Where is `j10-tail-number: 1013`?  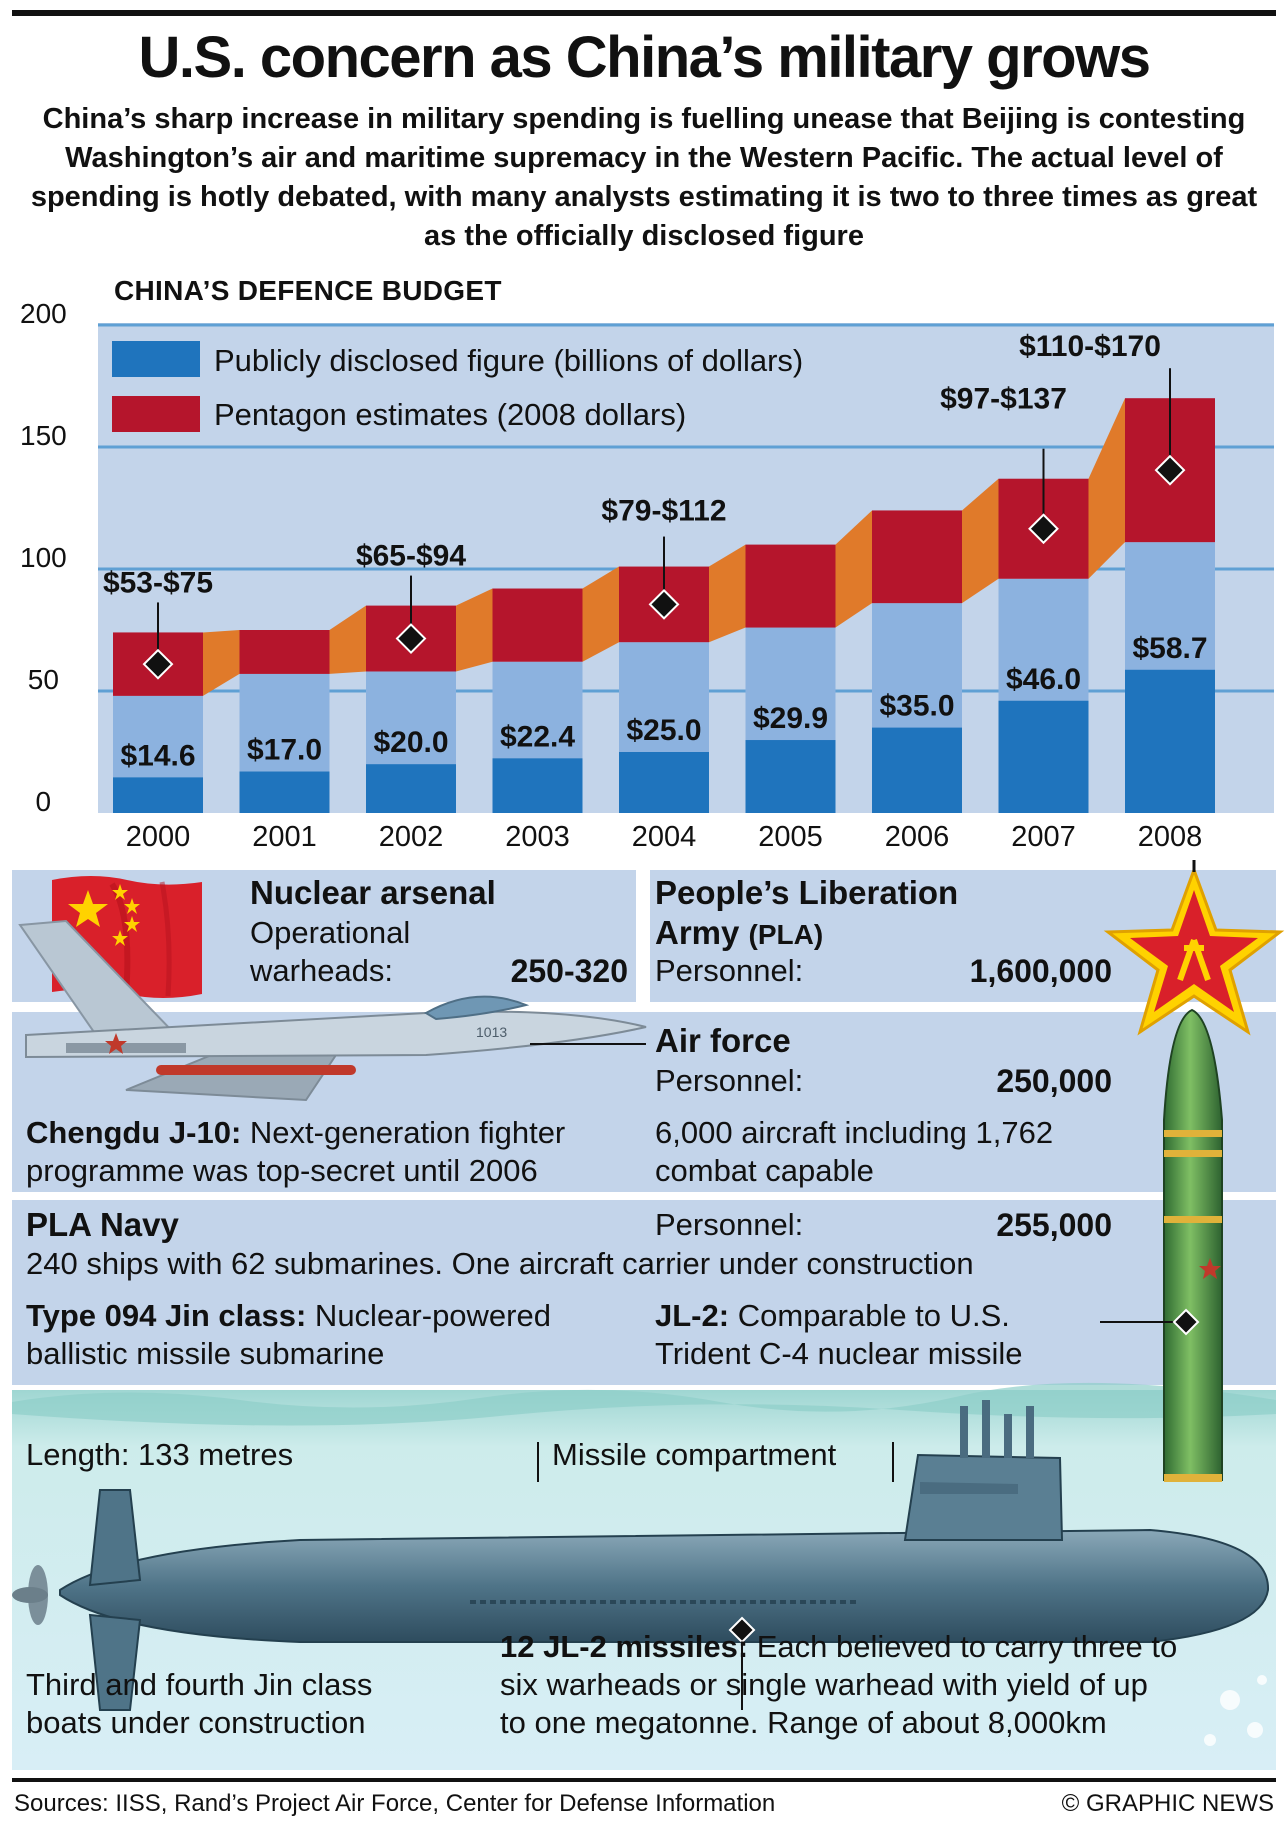
j10-tail-number: 1013 is located at coordinates (491, 1032).